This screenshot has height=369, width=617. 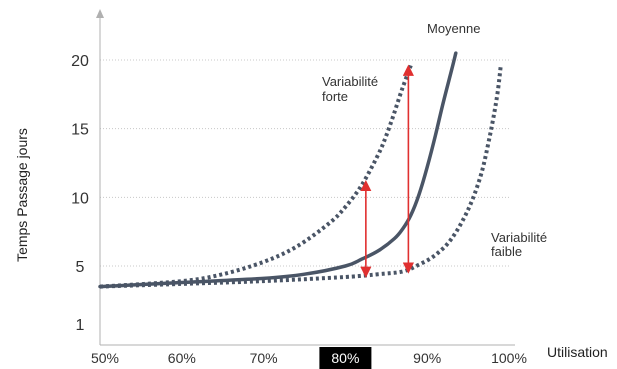 I want to click on x-tick-label: 100%, so click(x=509, y=358).